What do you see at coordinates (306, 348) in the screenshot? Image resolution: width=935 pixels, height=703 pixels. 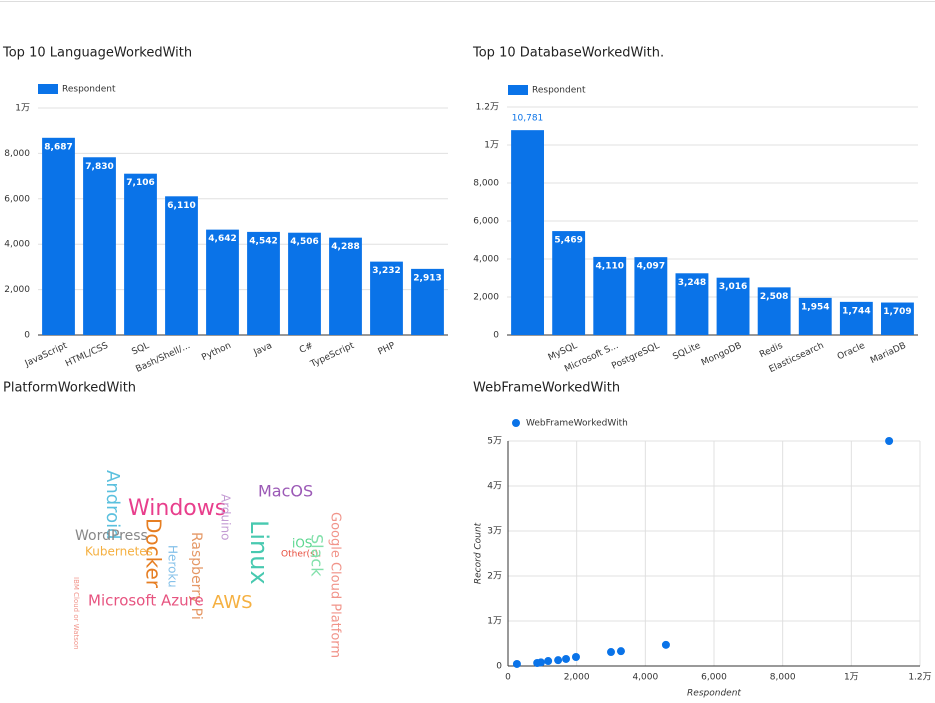 I see `x-tick-label: C#` at bounding box center [306, 348].